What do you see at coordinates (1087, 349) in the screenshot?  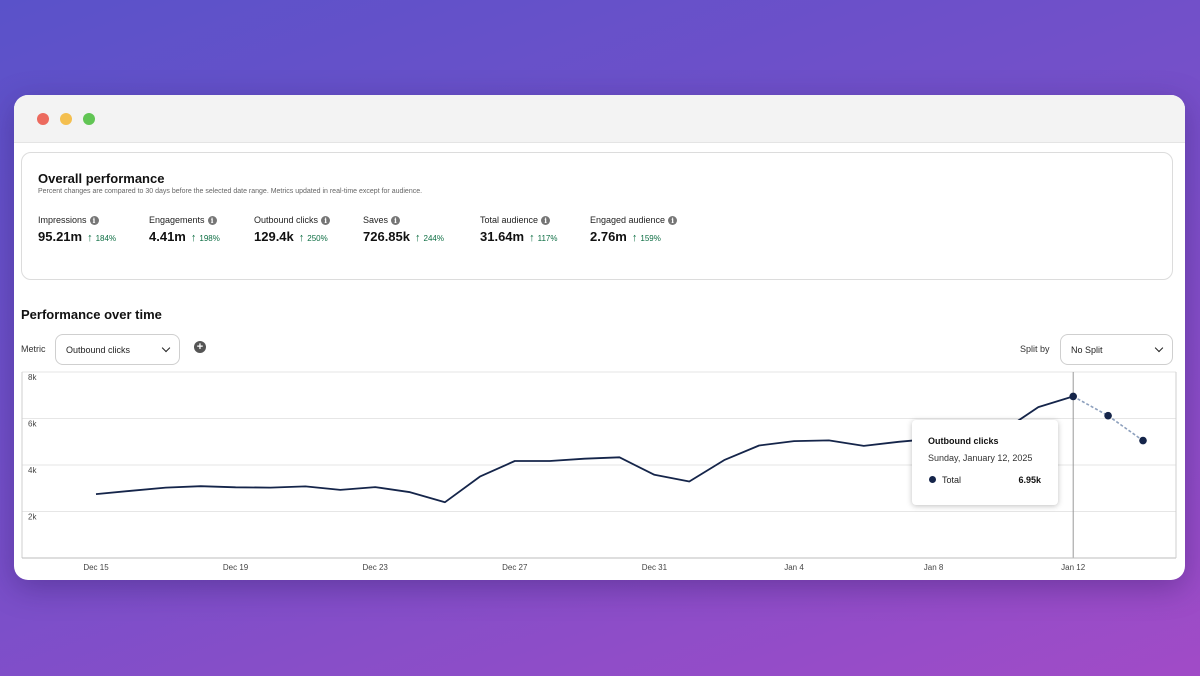 I see `split-select-value: No Split` at bounding box center [1087, 349].